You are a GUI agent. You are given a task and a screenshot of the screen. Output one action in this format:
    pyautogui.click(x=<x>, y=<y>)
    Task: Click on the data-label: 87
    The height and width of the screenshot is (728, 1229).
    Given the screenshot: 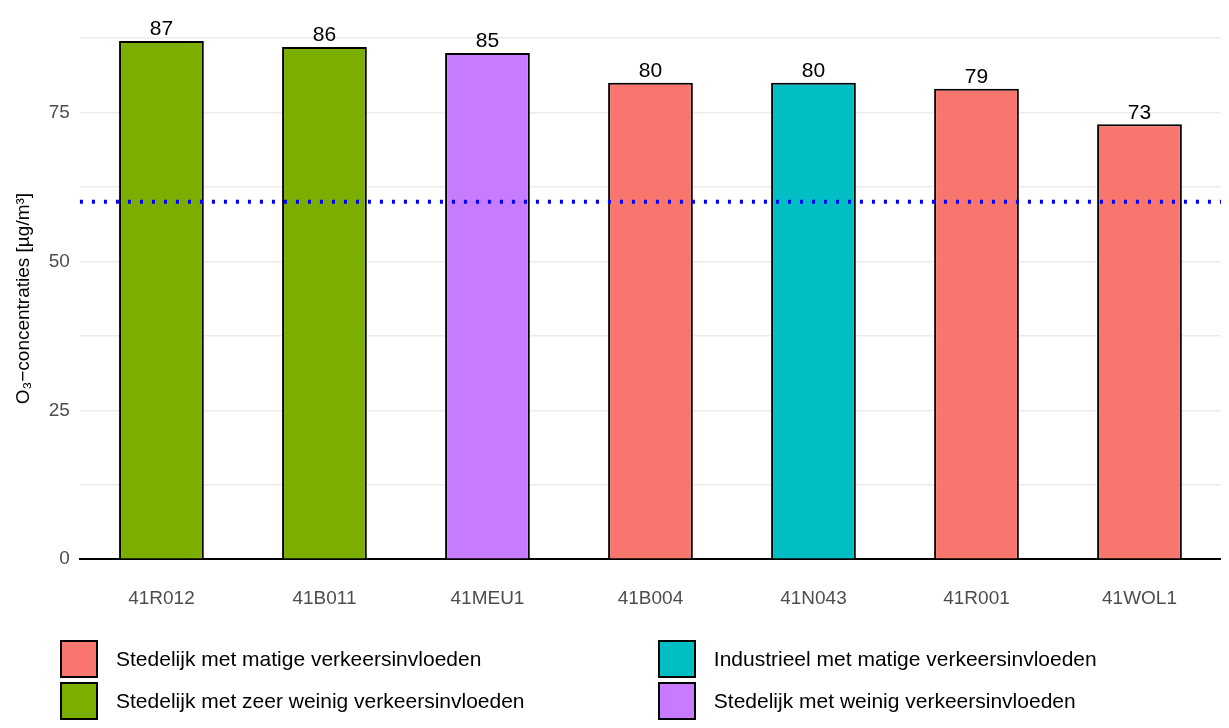 What is the action you would take?
    pyautogui.click(x=161, y=28)
    